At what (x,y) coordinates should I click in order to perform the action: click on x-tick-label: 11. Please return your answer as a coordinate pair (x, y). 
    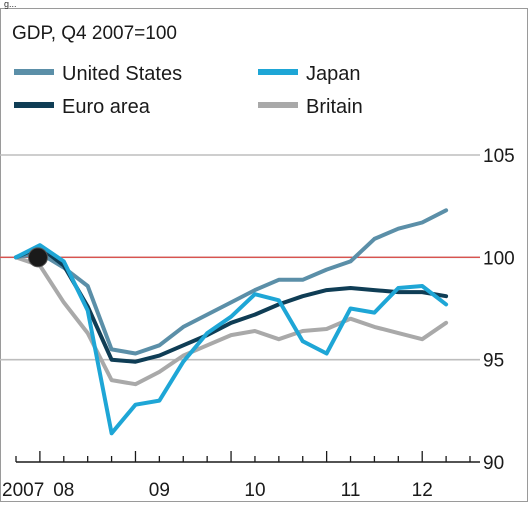
    Looking at the image, I should click on (351, 490).